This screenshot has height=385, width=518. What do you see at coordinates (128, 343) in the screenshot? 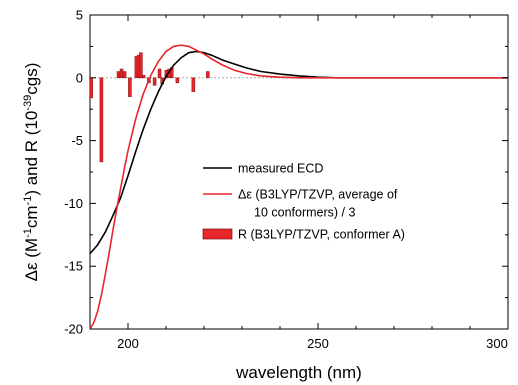
I see `x-tick-label: 200` at bounding box center [128, 343].